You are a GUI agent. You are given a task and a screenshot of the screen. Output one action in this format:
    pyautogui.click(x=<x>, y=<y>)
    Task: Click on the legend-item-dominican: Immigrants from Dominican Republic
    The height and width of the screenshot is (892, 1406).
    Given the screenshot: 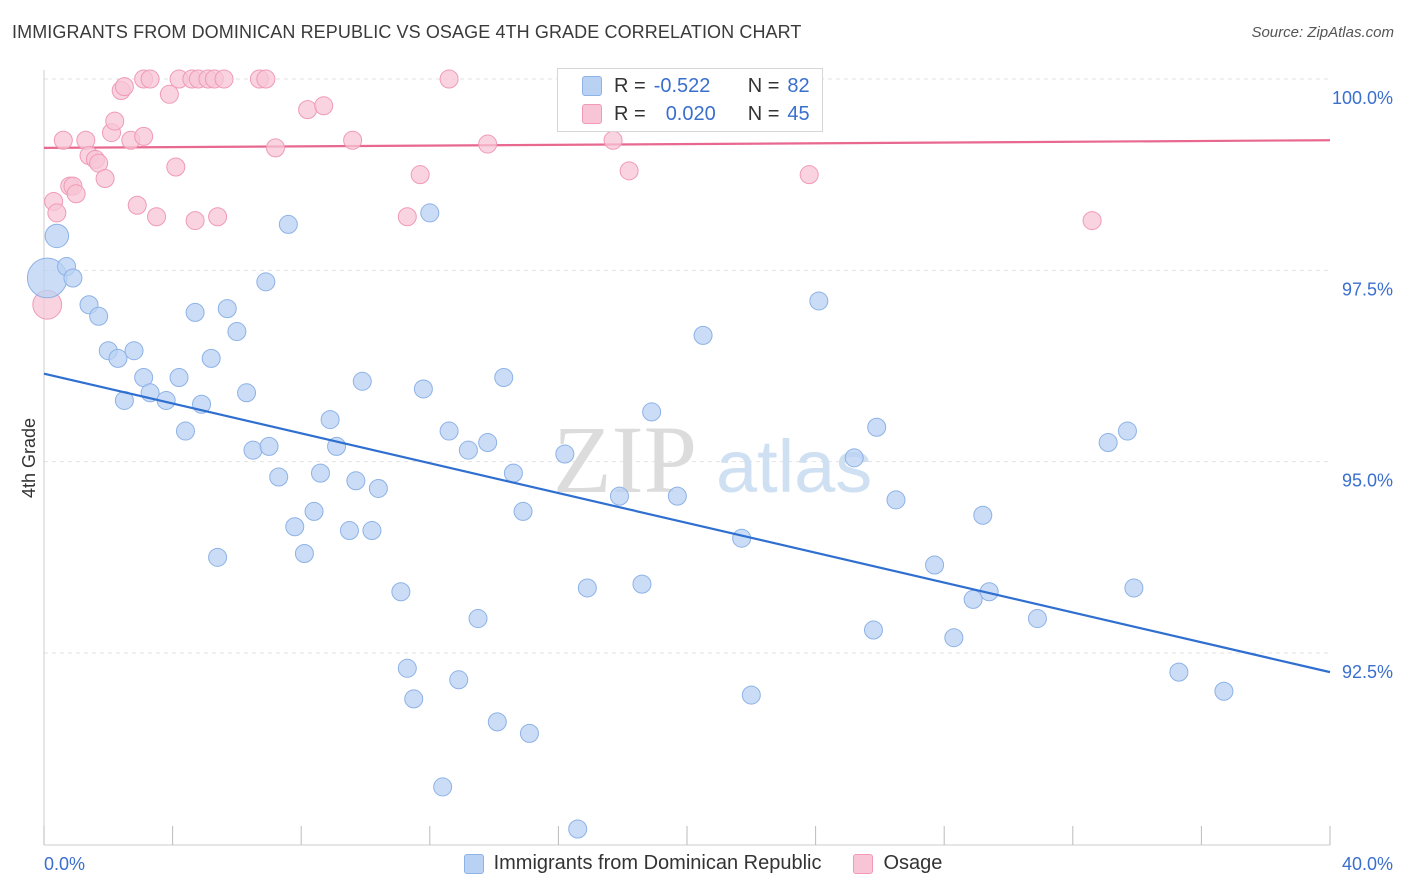 What is the action you would take?
    pyautogui.click(x=642, y=863)
    